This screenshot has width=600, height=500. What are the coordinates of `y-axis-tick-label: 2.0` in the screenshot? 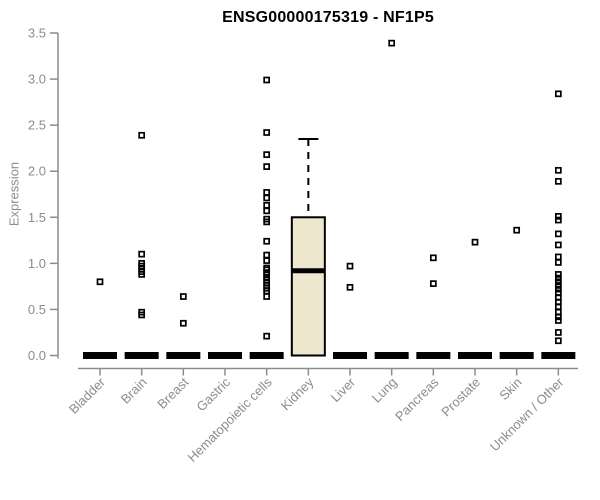 It's located at (37, 171).